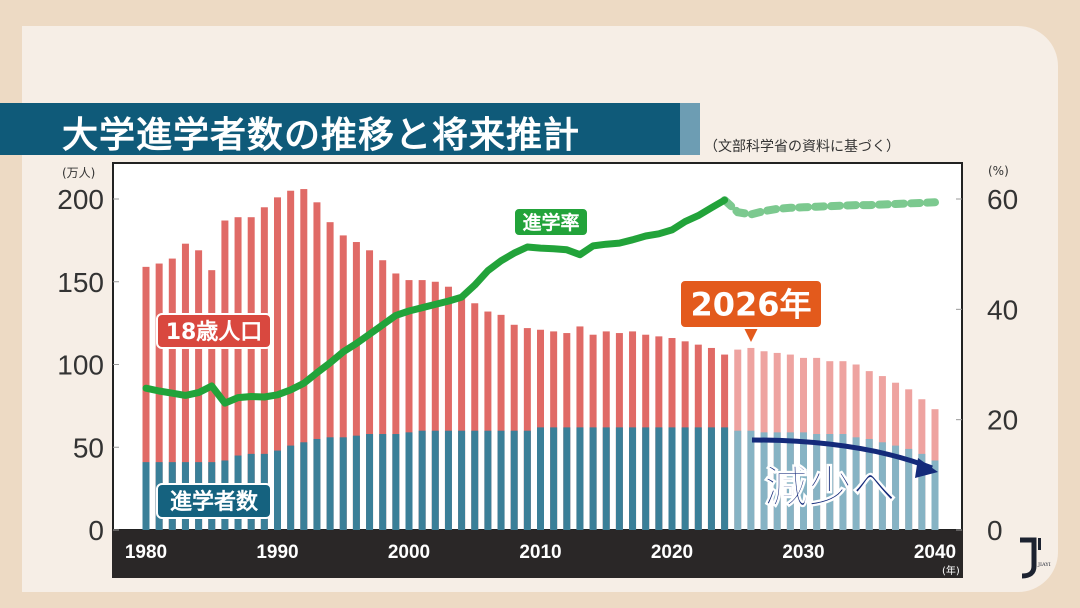 Image resolution: width=1080 pixels, height=608 pixels. Describe the element at coordinates (422, 480) in the screenshot. I see `bar-students-2001` at that location.